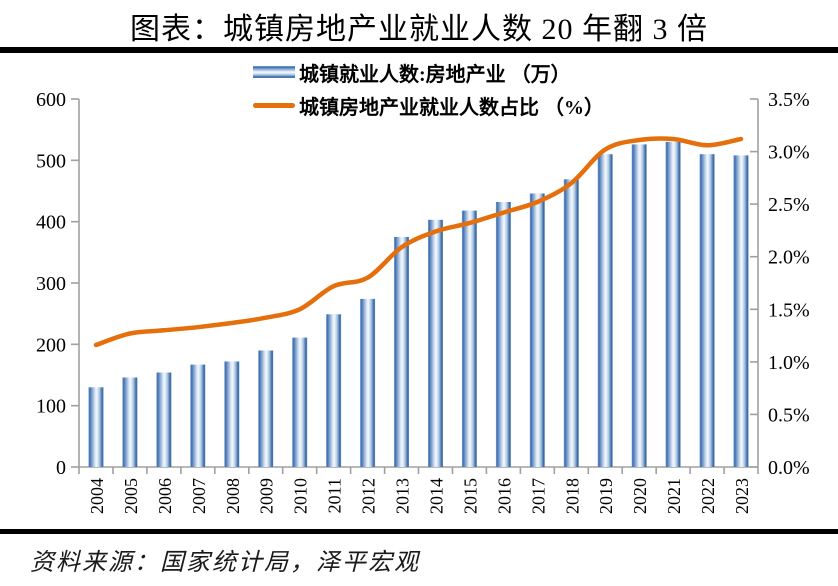  Describe the element at coordinates (435, 343) in the screenshot. I see `bar-2014` at that location.